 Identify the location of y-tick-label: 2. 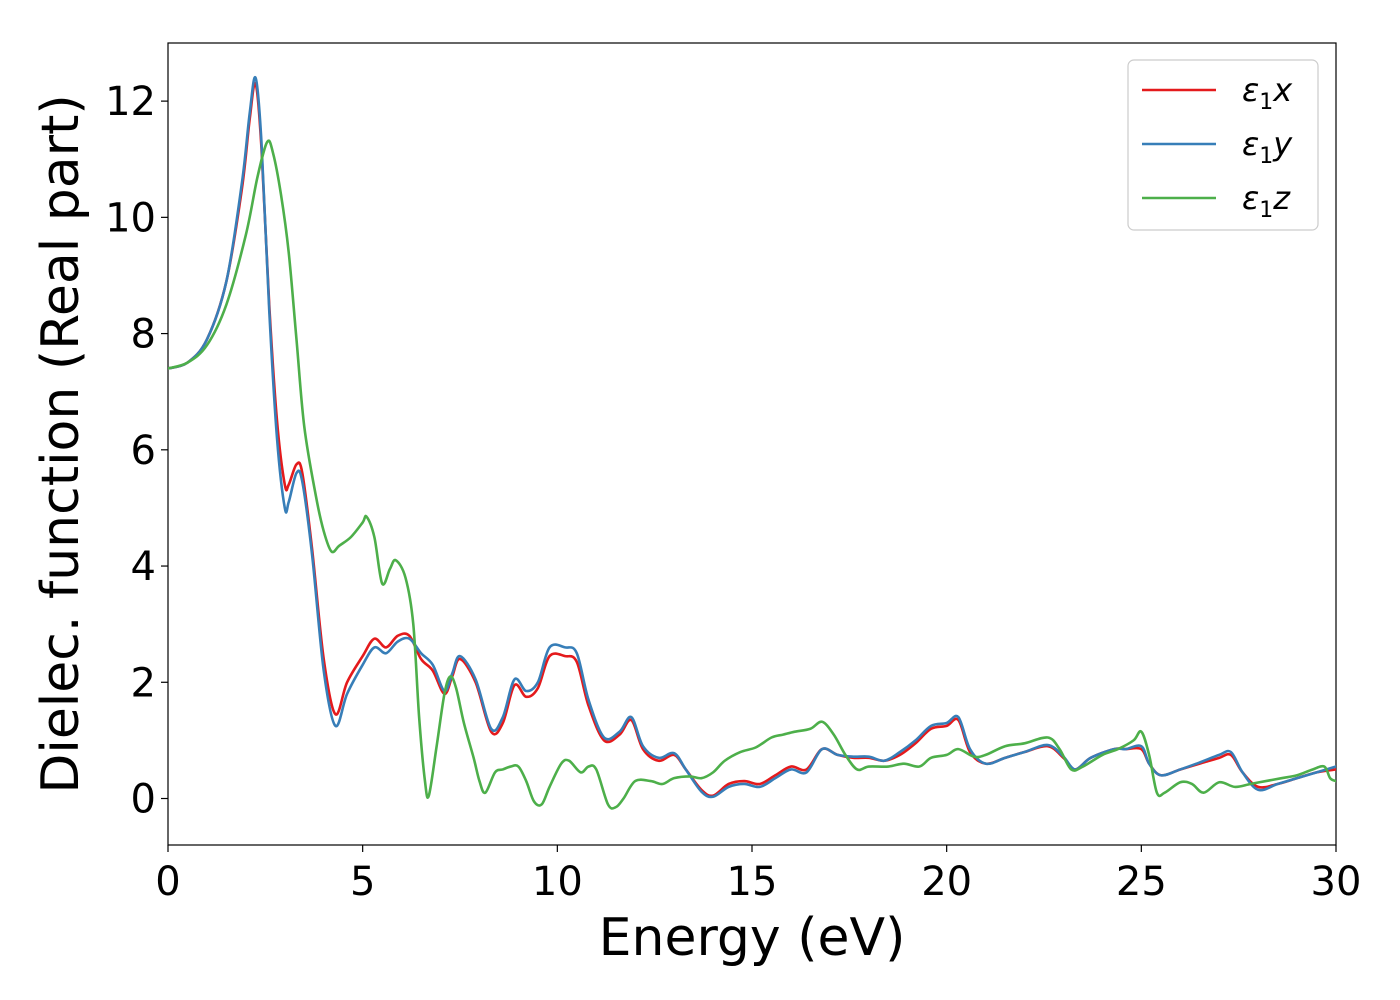
(143, 683).